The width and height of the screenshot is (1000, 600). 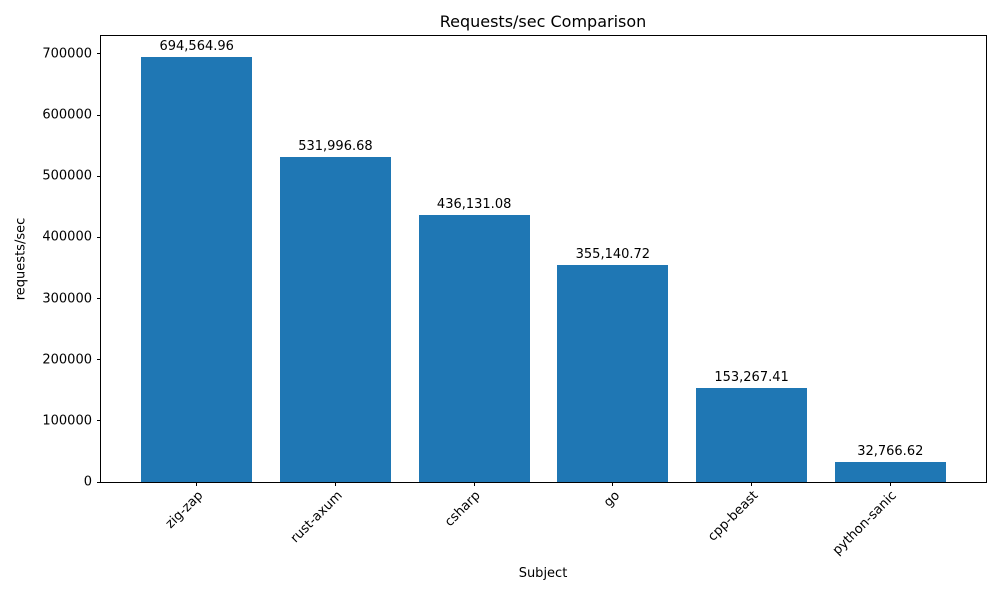 I want to click on x-tick-label: zig-zap, so click(x=185, y=510).